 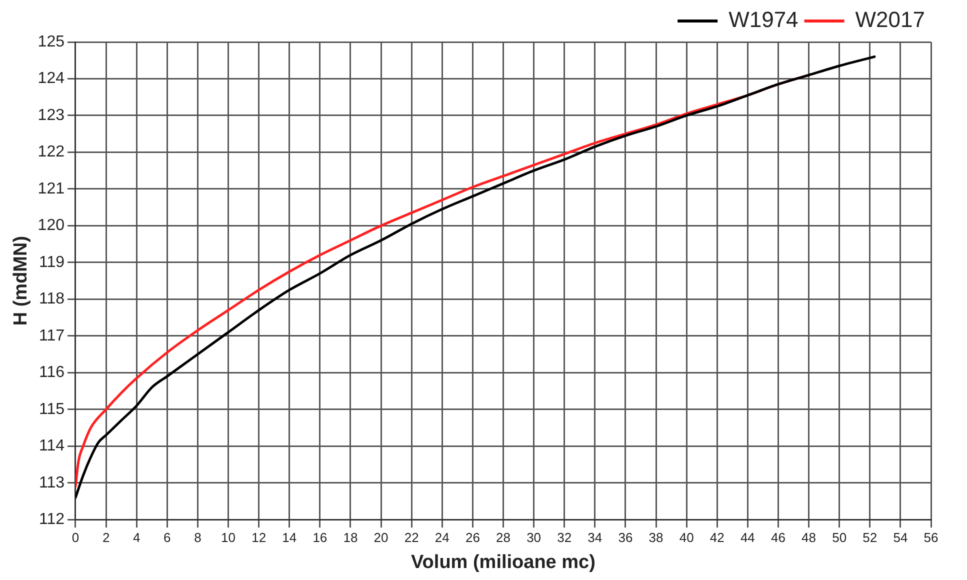 I want to click on y-tick-label: 125, so click(x=51, y=41).